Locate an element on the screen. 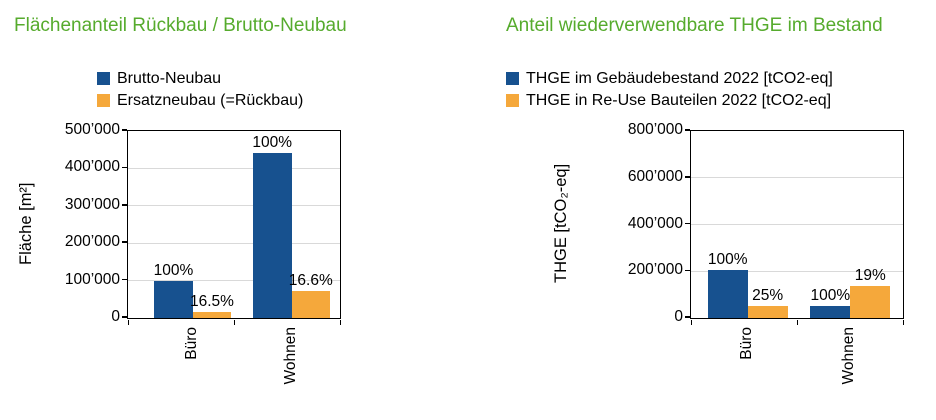  legend-label: Brutto-Neubau is located at coordinates (169, 78).